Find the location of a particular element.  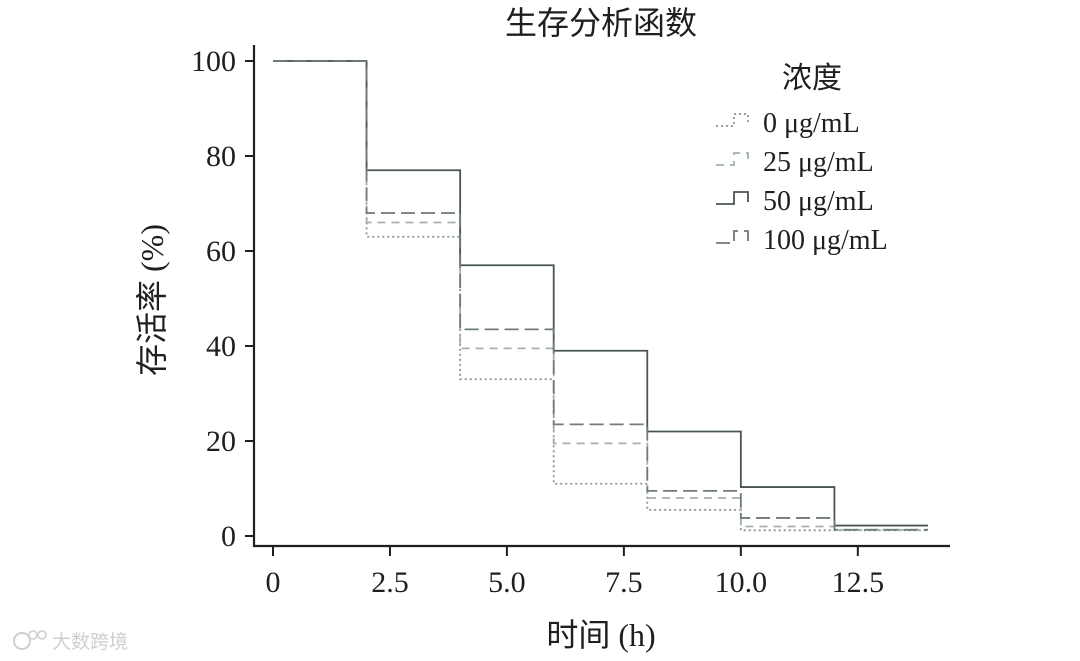

y-ticks: 0 20 40 60 80 100 is located at coordinates (222, 299).